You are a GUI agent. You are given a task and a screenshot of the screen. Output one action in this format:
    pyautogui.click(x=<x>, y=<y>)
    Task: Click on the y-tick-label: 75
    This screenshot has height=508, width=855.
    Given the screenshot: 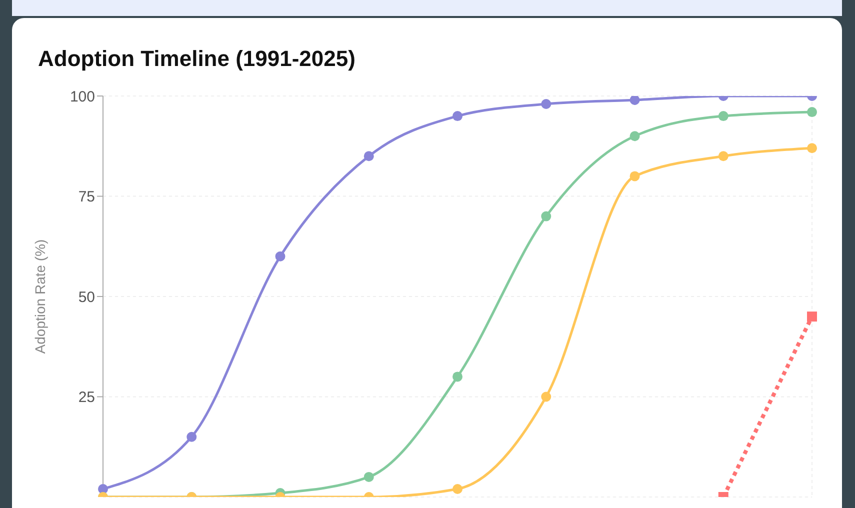 What is the action you would take?
    pyautogui.click(x=86, y=197)
    